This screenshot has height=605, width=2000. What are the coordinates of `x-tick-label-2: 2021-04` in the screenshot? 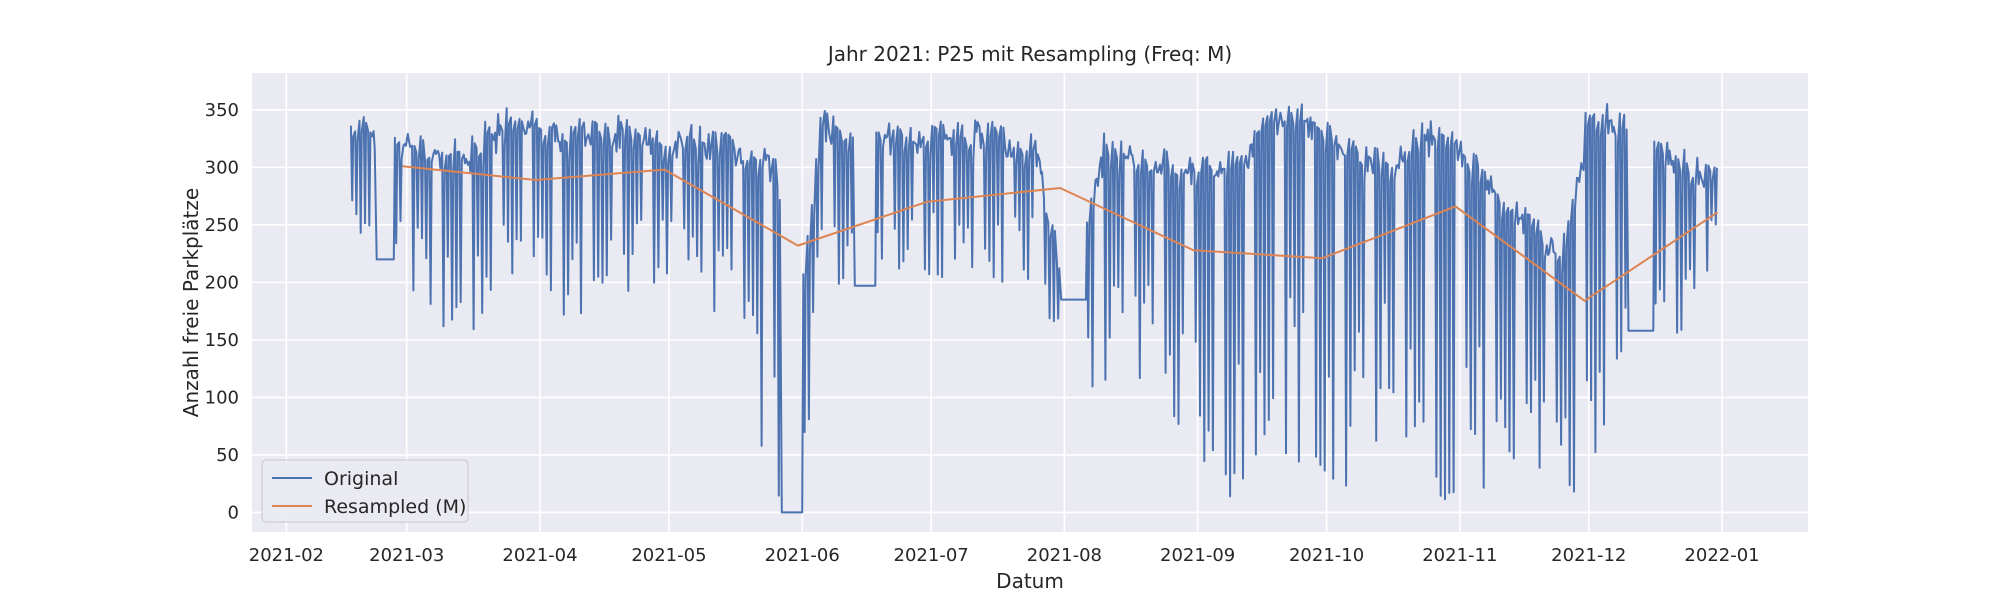 It's located at (539, 555).